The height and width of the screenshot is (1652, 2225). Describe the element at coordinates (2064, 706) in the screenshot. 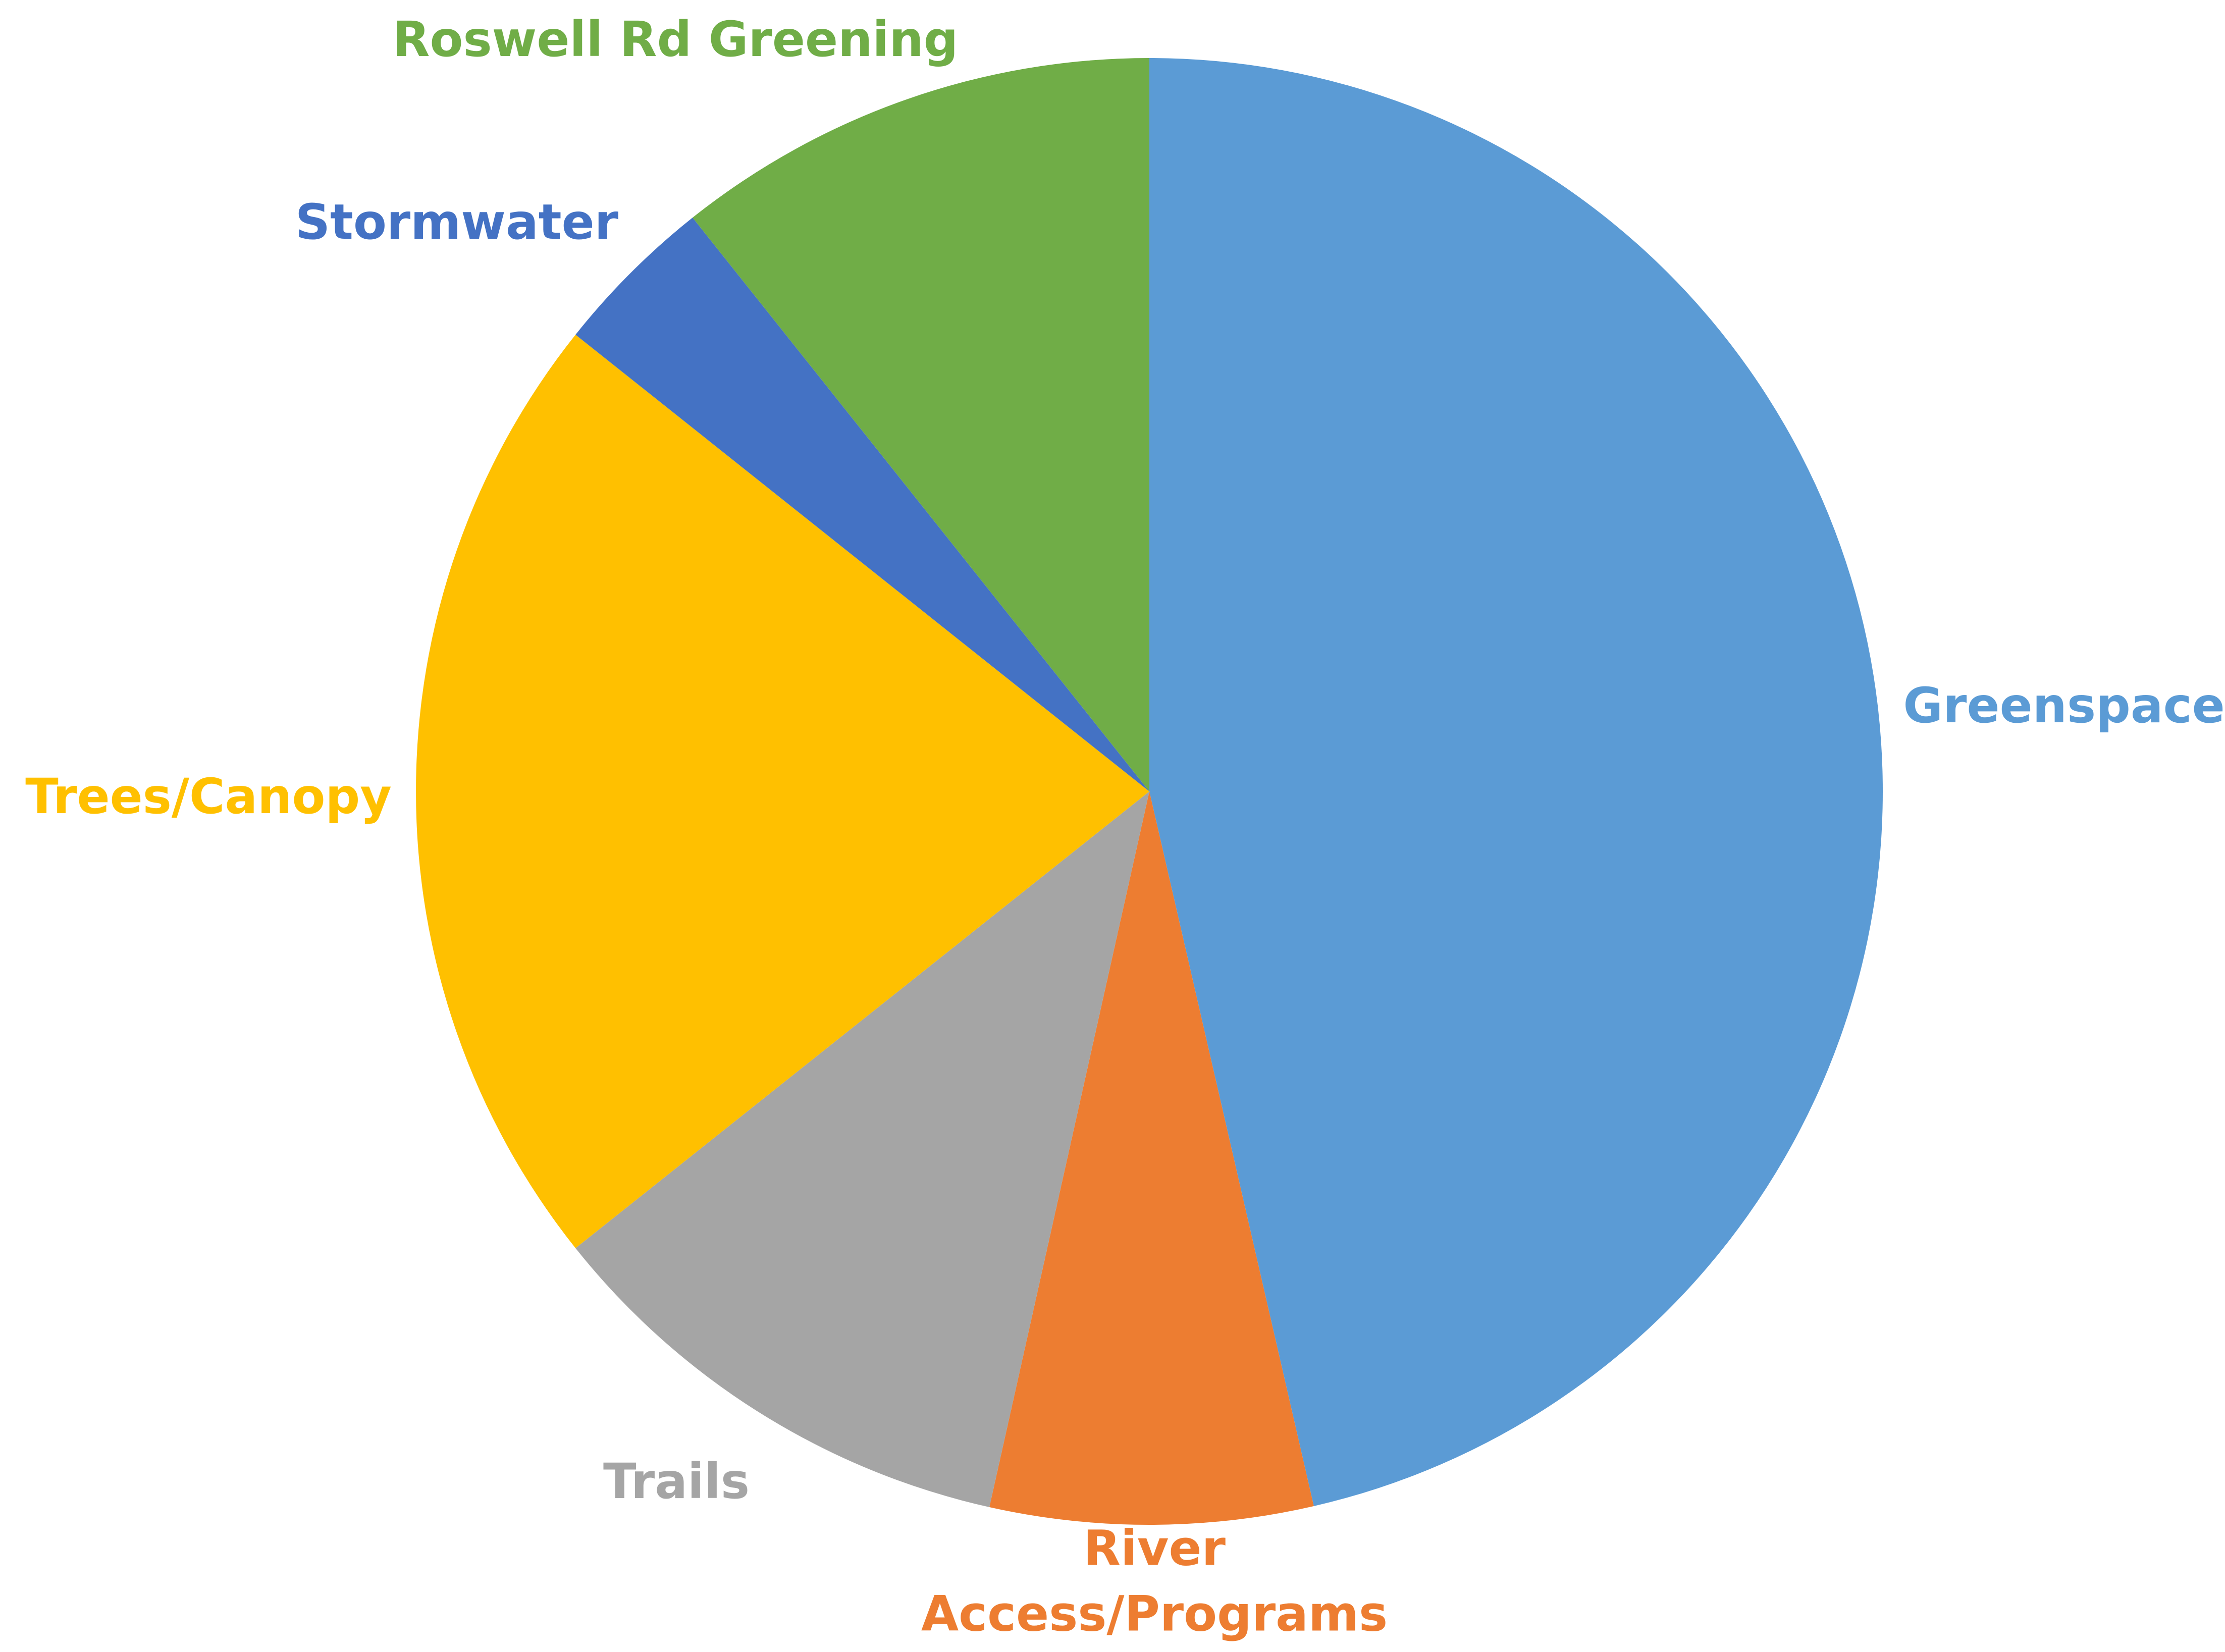

I see `slice-label: Greenspace` at that location.